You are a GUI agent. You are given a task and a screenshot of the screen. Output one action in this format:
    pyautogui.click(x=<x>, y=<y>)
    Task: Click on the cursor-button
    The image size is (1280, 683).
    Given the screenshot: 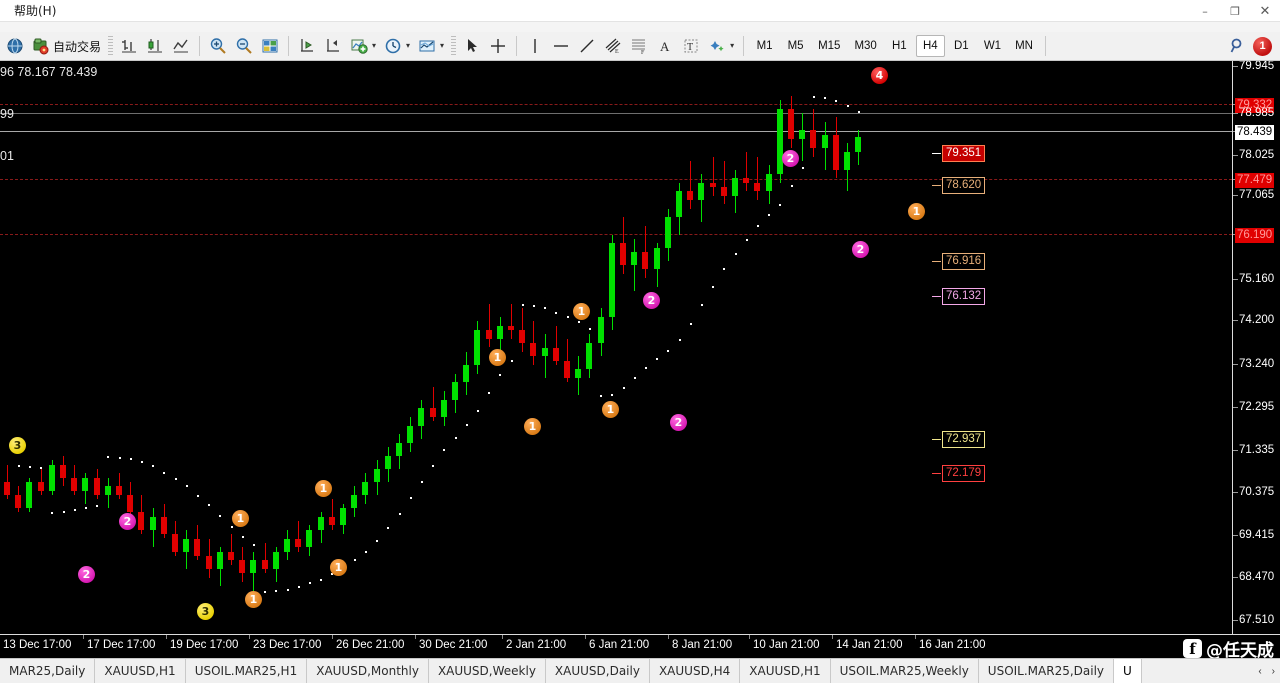 What is the action you would take?
    pyautogui.click(x=472, y=46)
    